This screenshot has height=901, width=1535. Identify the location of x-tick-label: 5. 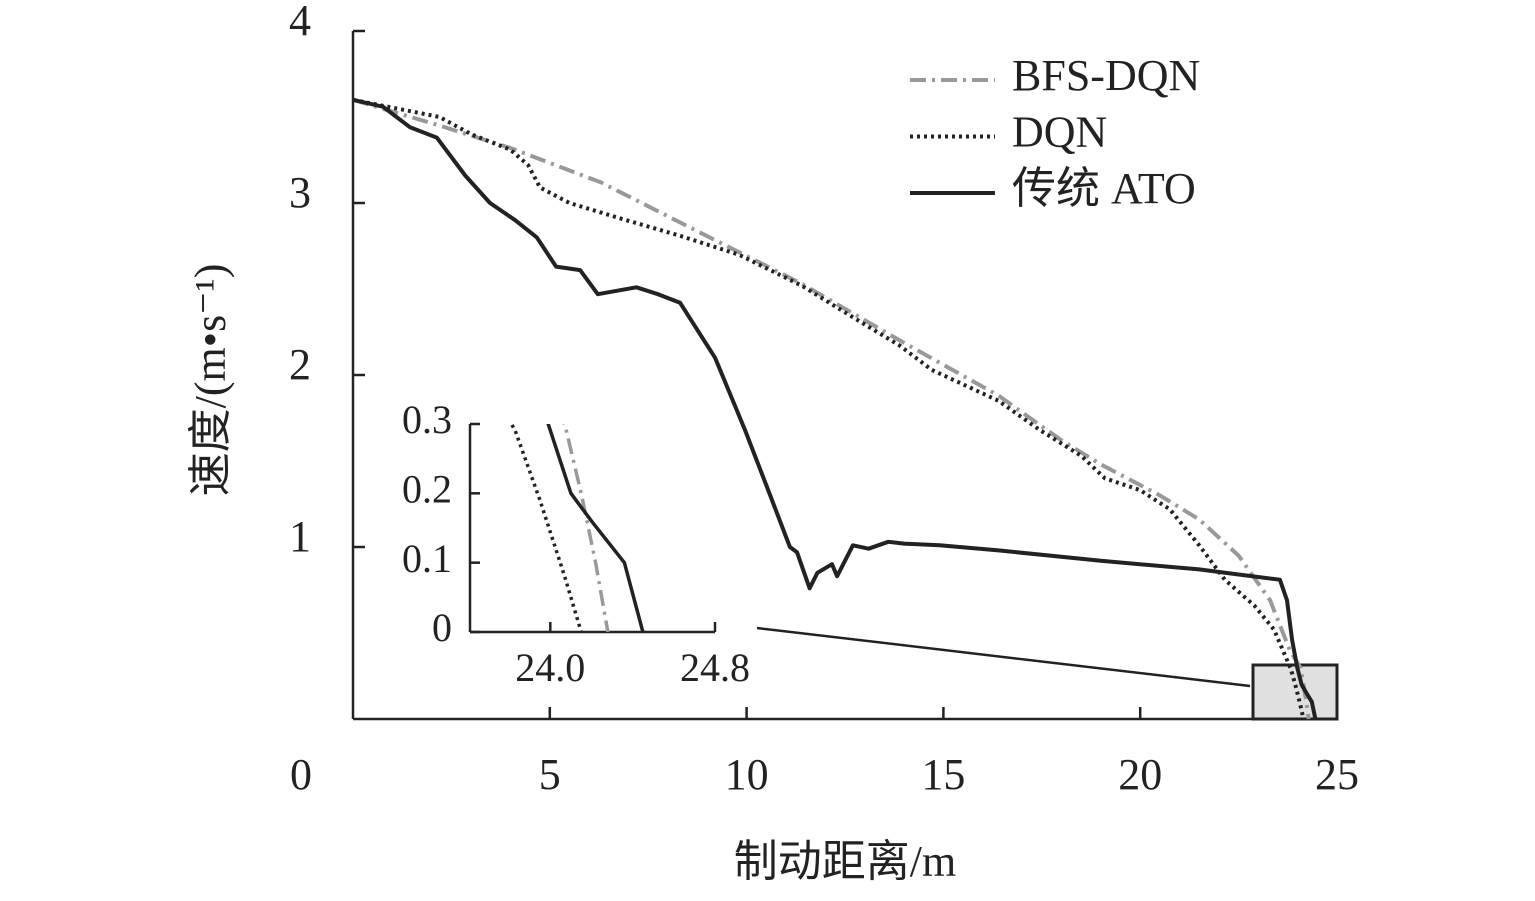
(550, 774).